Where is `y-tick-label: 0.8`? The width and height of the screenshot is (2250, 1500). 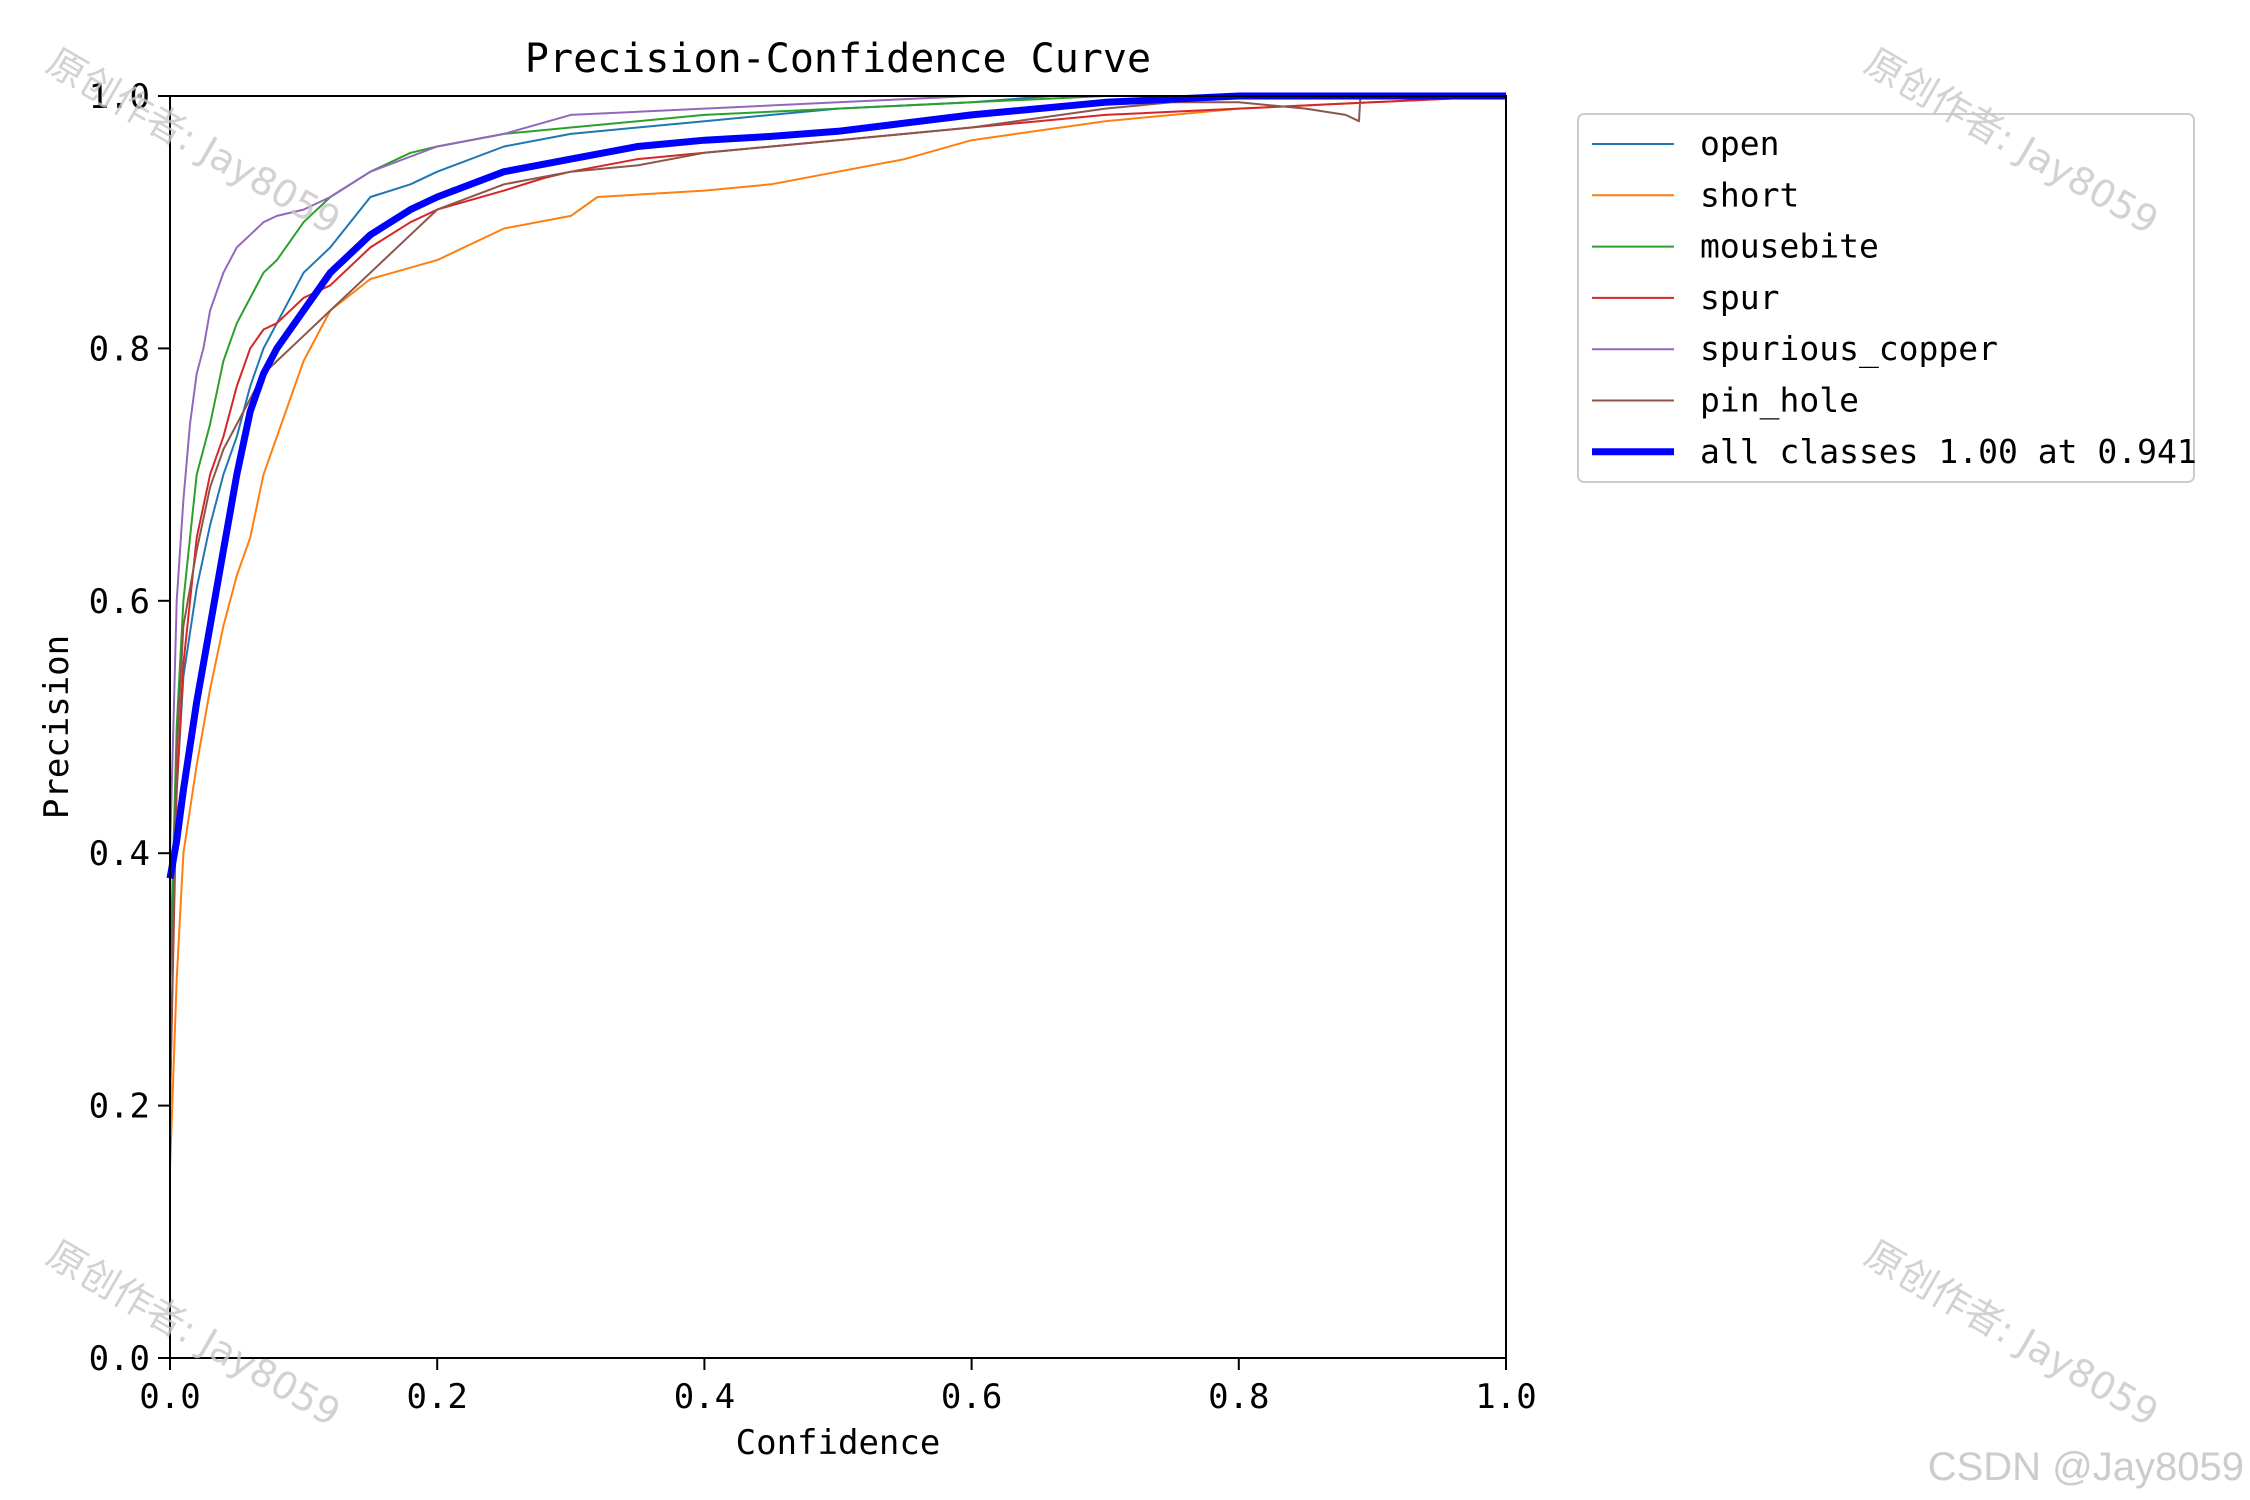
y-tick-label: 0.8 is located at coordinates (119, 349).